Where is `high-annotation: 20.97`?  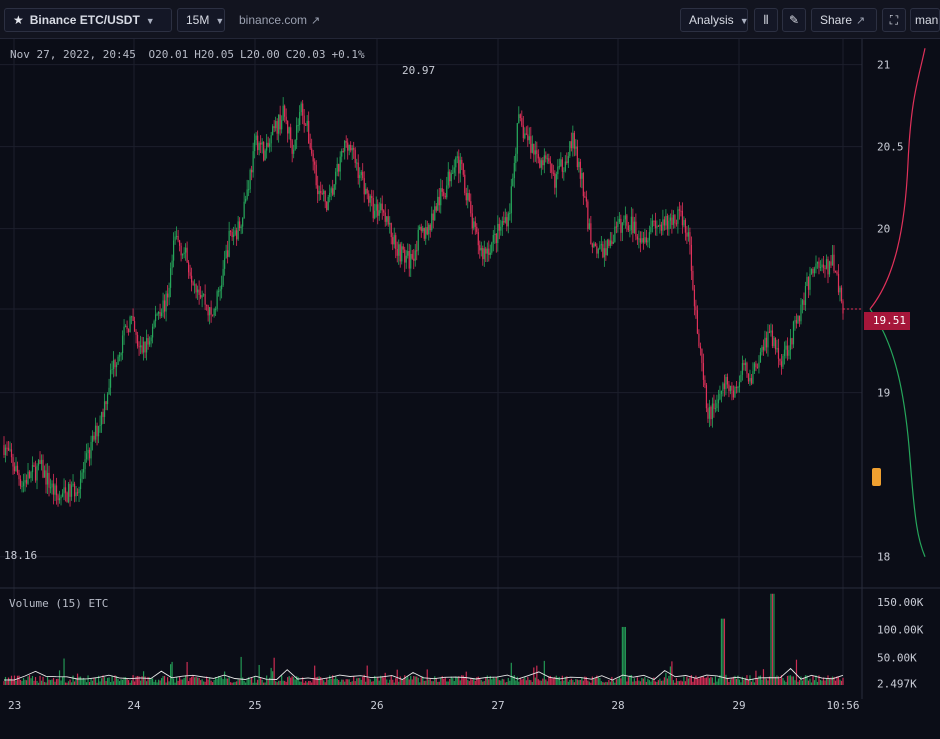 high-annotation: 20.97 is located at coordinates (418, 70).